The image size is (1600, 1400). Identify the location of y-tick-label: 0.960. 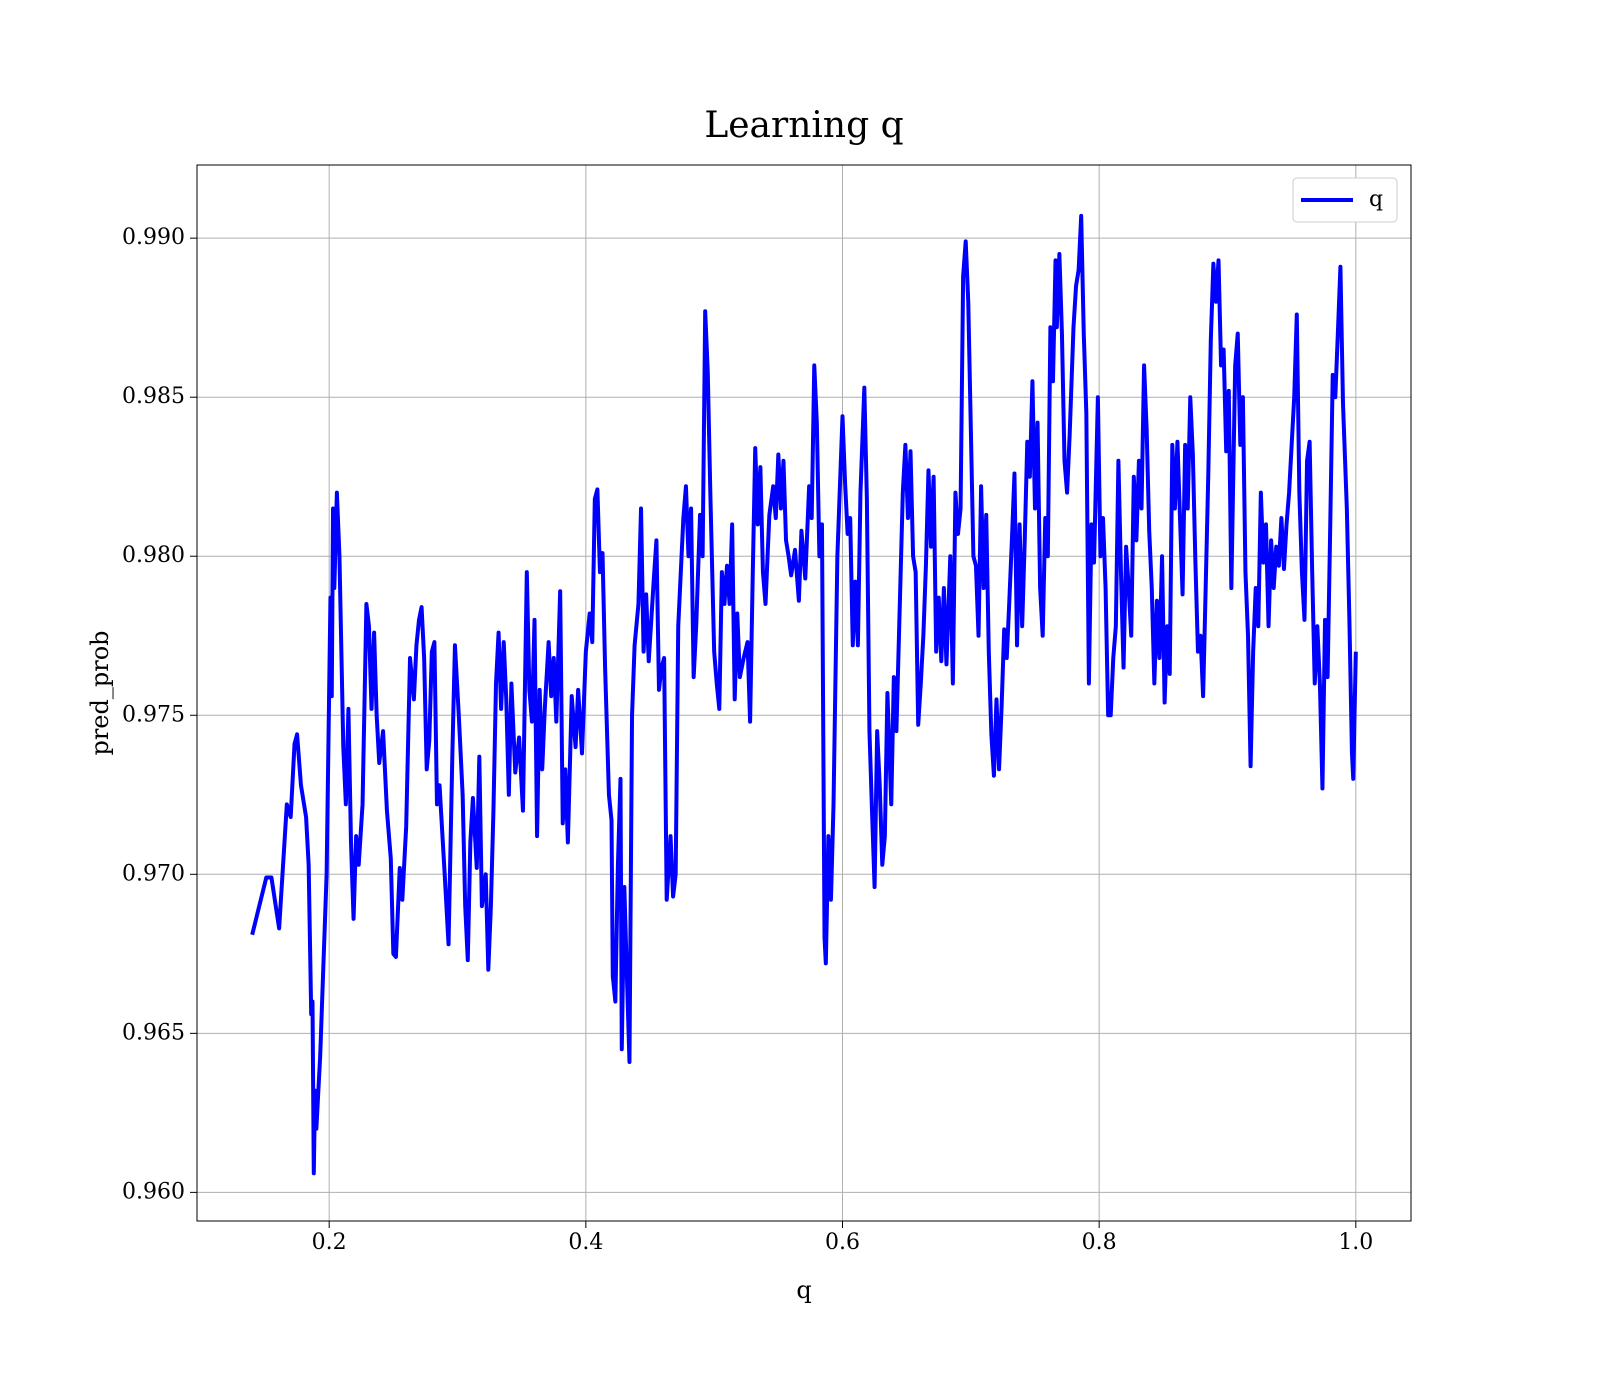
(153, 1191).